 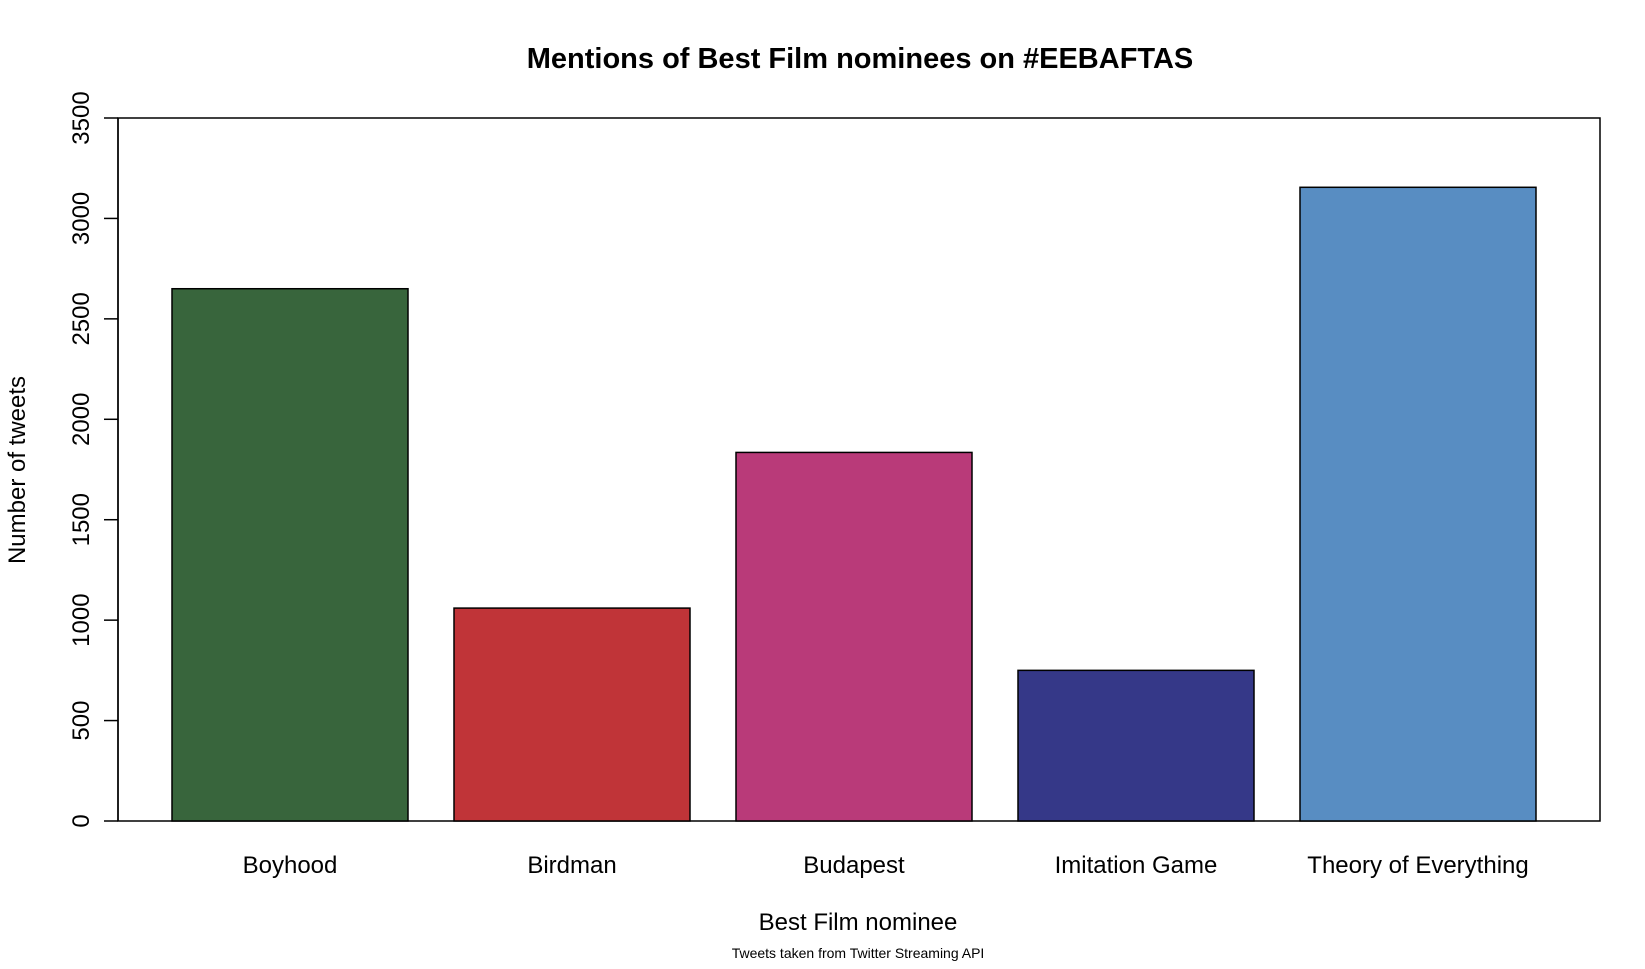 I want to click on x-axis-title: Best Film nominee, so click(x=858, y=922).